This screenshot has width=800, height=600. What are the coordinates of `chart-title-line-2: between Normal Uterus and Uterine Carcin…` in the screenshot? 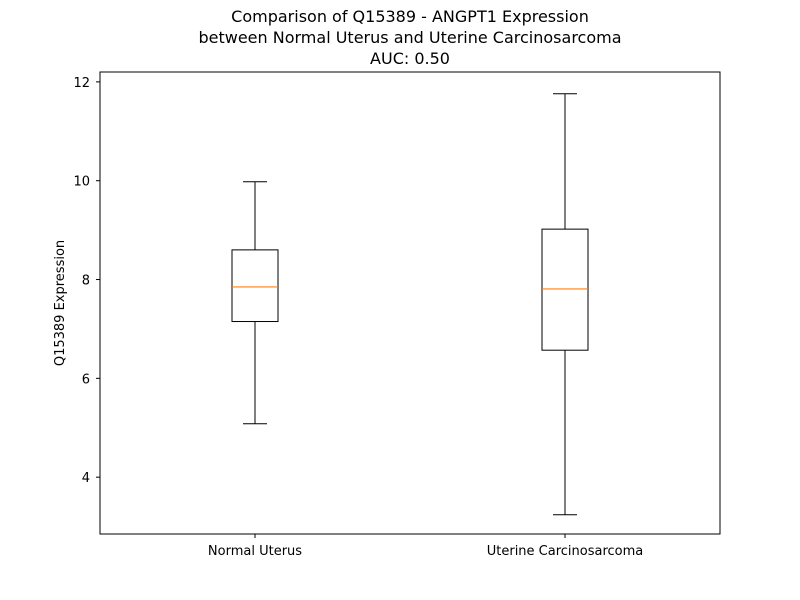 It's located at (409, 37).